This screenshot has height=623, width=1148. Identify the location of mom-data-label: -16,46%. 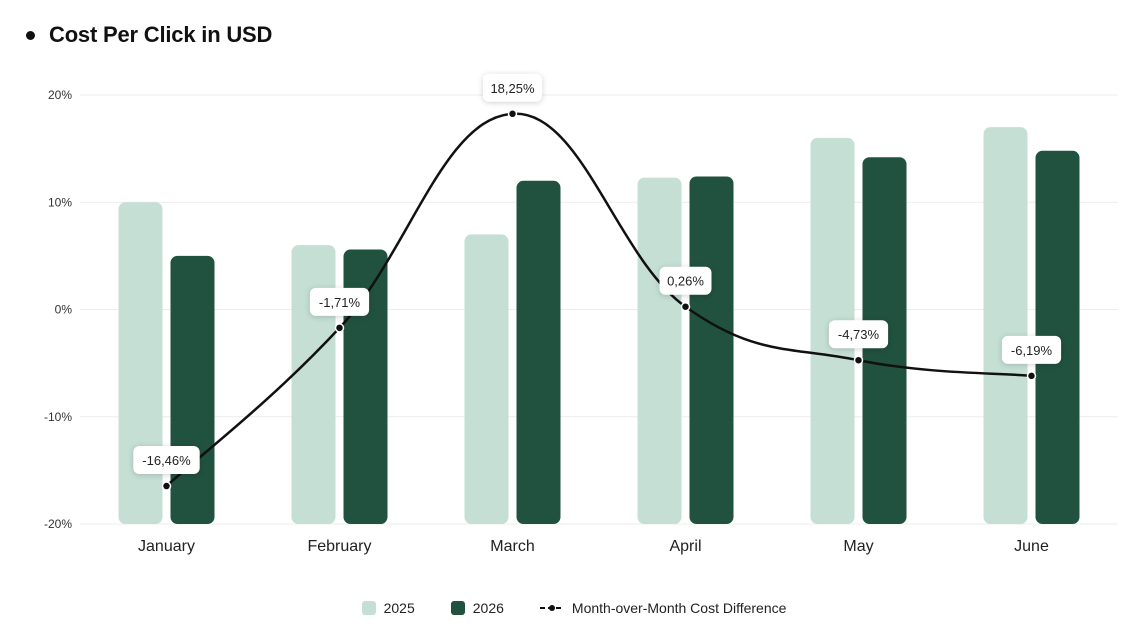
(166, 460).